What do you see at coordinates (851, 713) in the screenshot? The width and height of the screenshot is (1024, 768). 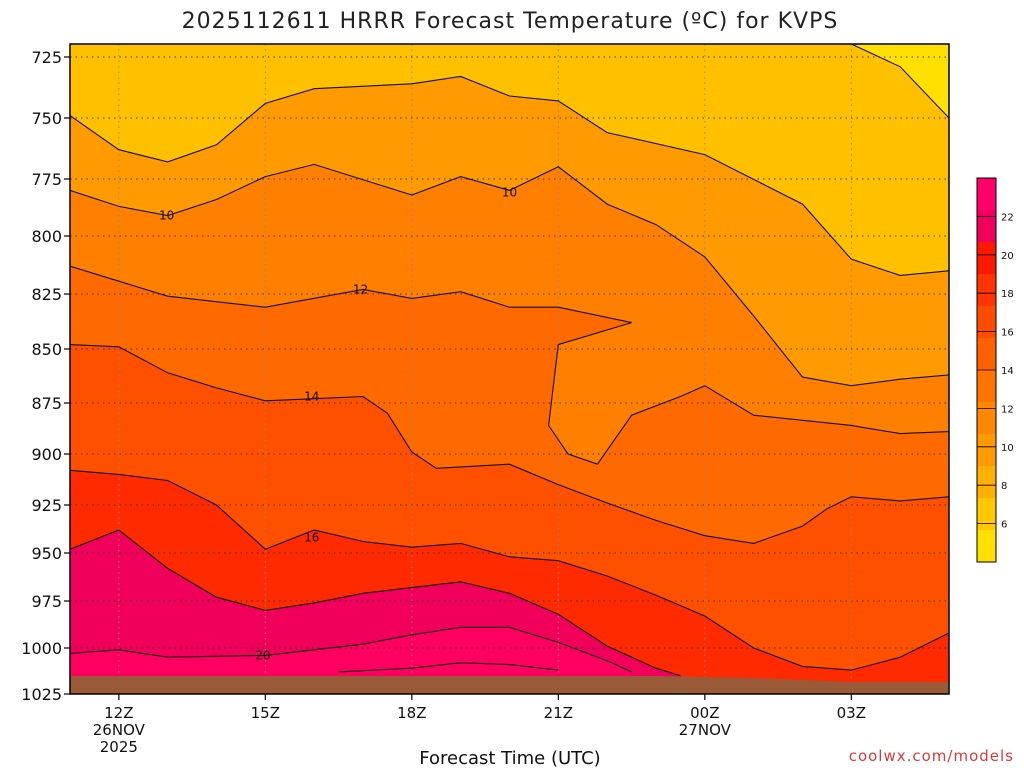 I see `x-tick-label: 03Z` at bounding box center [851, 713].